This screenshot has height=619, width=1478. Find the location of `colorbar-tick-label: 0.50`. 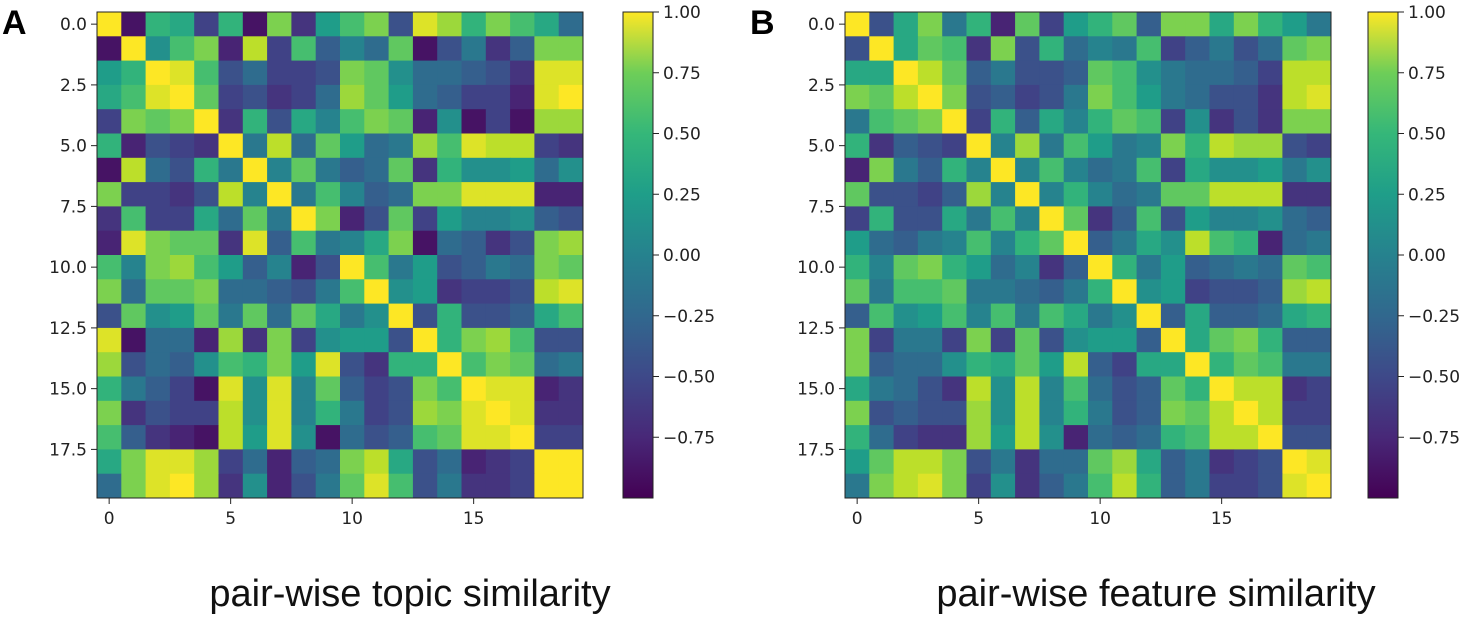

colorbar-tick-label: 0.50 is located at coordinates (682, 135).